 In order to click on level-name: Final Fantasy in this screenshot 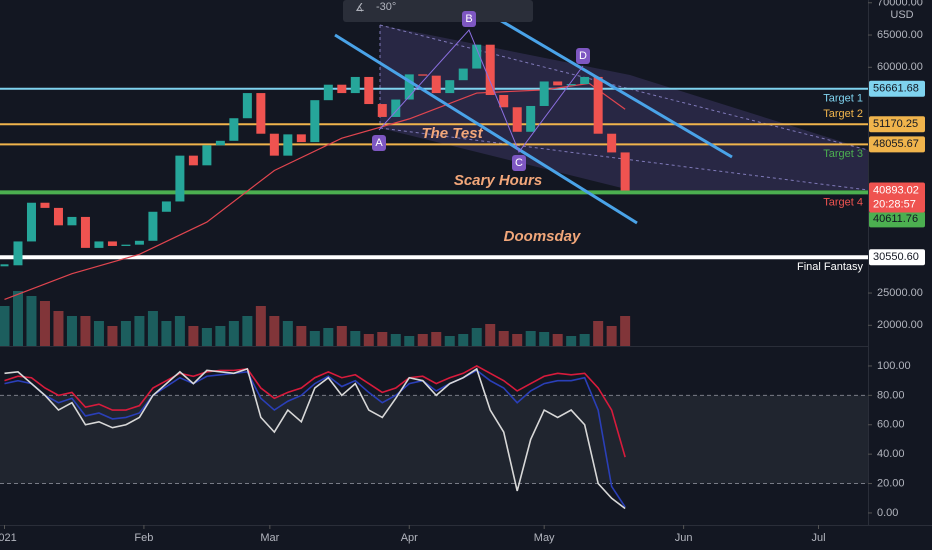, I will do `click(830, 267)`.